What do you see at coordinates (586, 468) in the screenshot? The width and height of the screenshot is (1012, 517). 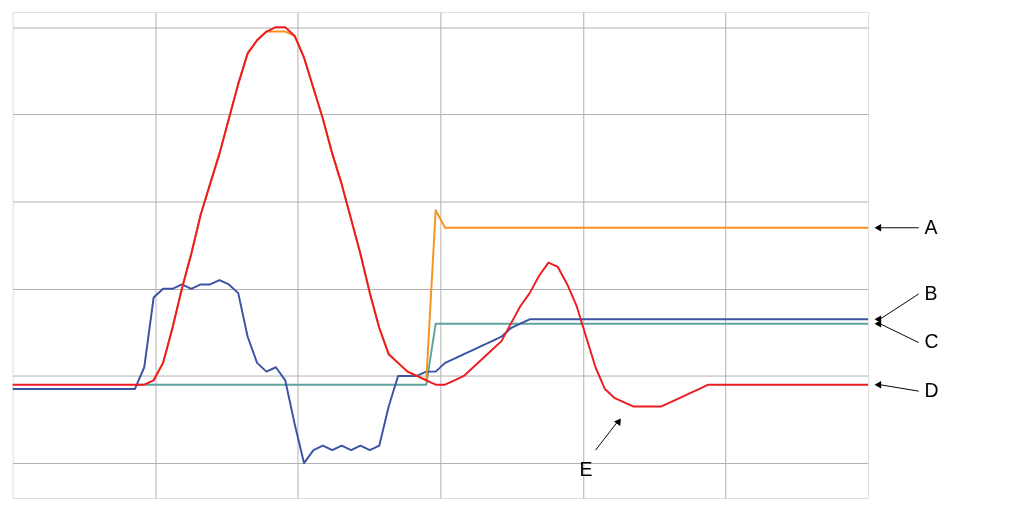 I see `annotation: E` at bounding box center [586, 468].